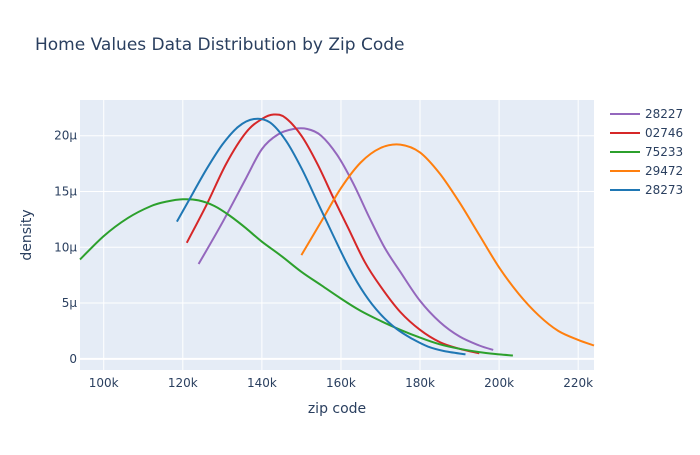 This screenshot has height=455, width=700. I want to click on legend-item-02746: 02746, so click(646, 133).